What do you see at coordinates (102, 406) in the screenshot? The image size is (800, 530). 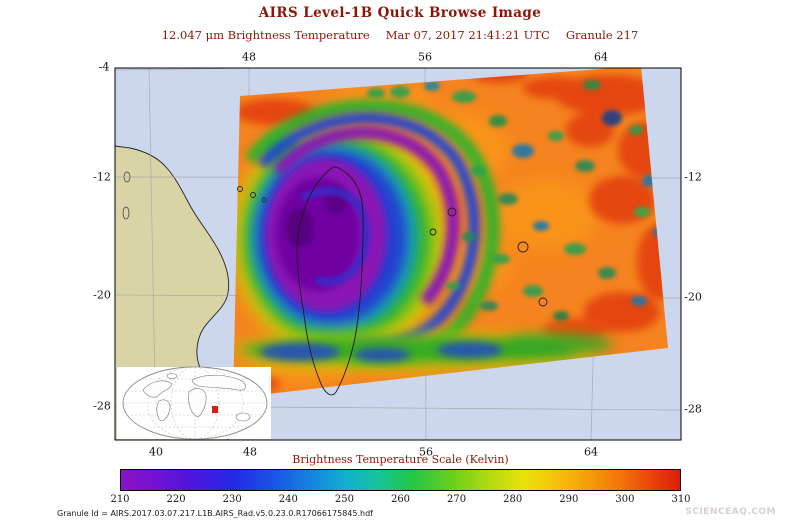 I see `lat-tick-left: -28` at bounding box center [102, 406].